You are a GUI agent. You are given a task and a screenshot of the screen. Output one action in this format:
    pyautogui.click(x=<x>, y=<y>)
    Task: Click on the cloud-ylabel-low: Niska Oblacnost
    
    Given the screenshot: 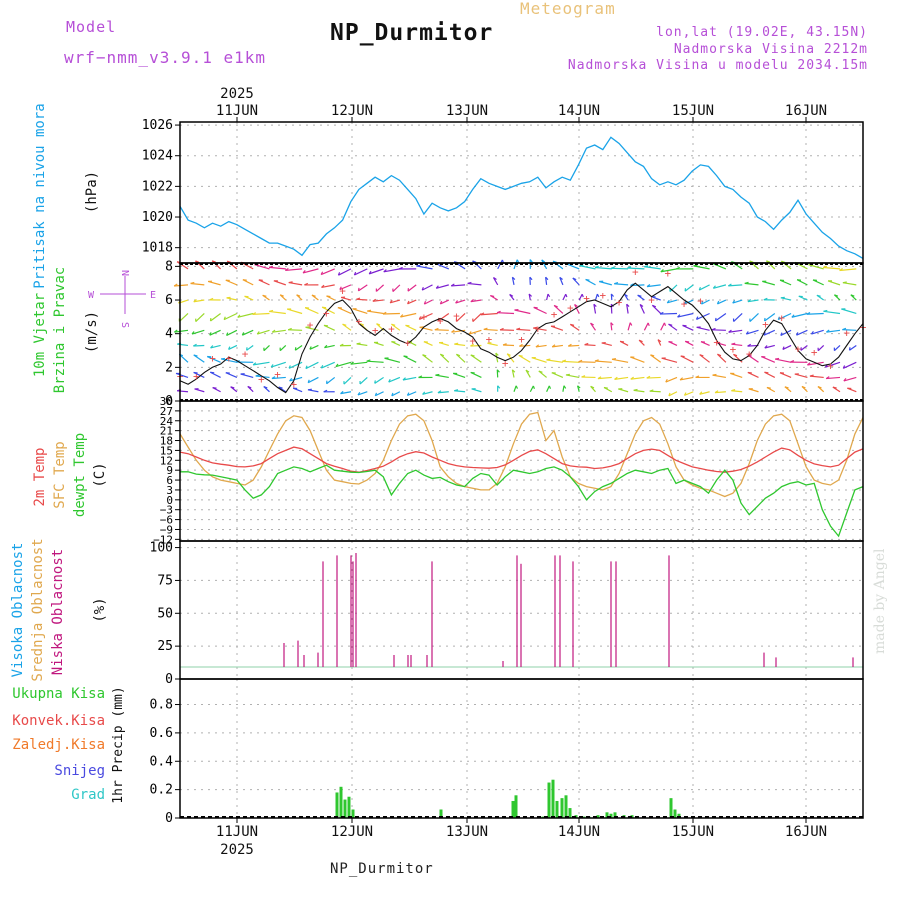 What is the action you would take?
    pyautogui.click(x=58, y=612)
    